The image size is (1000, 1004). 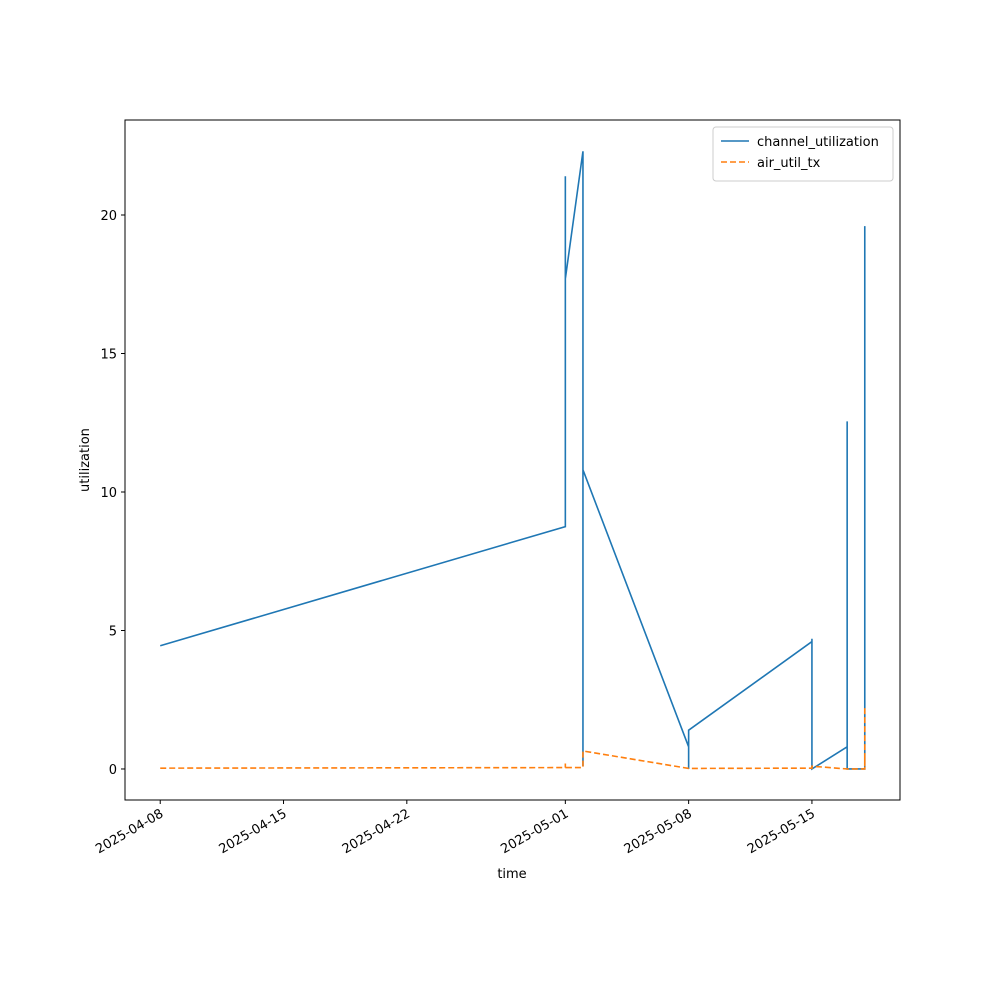 I want to click on legend-box, so click(x=803, y=154).